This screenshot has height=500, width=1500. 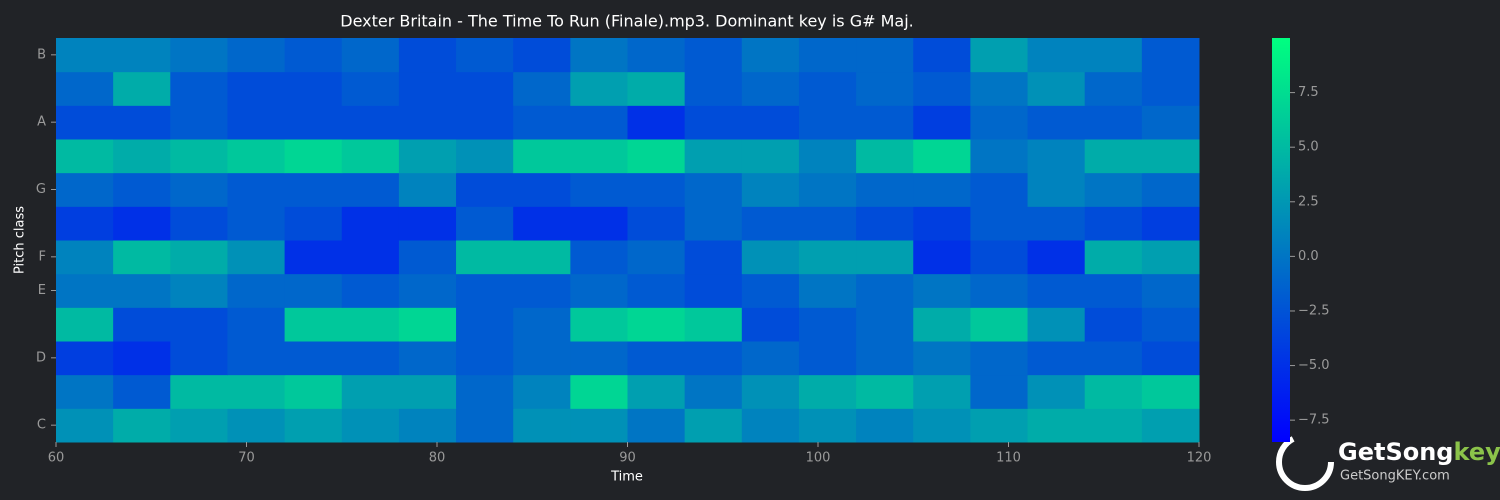 I want to click on y-tick-label: E, so click(x=42, y=290).